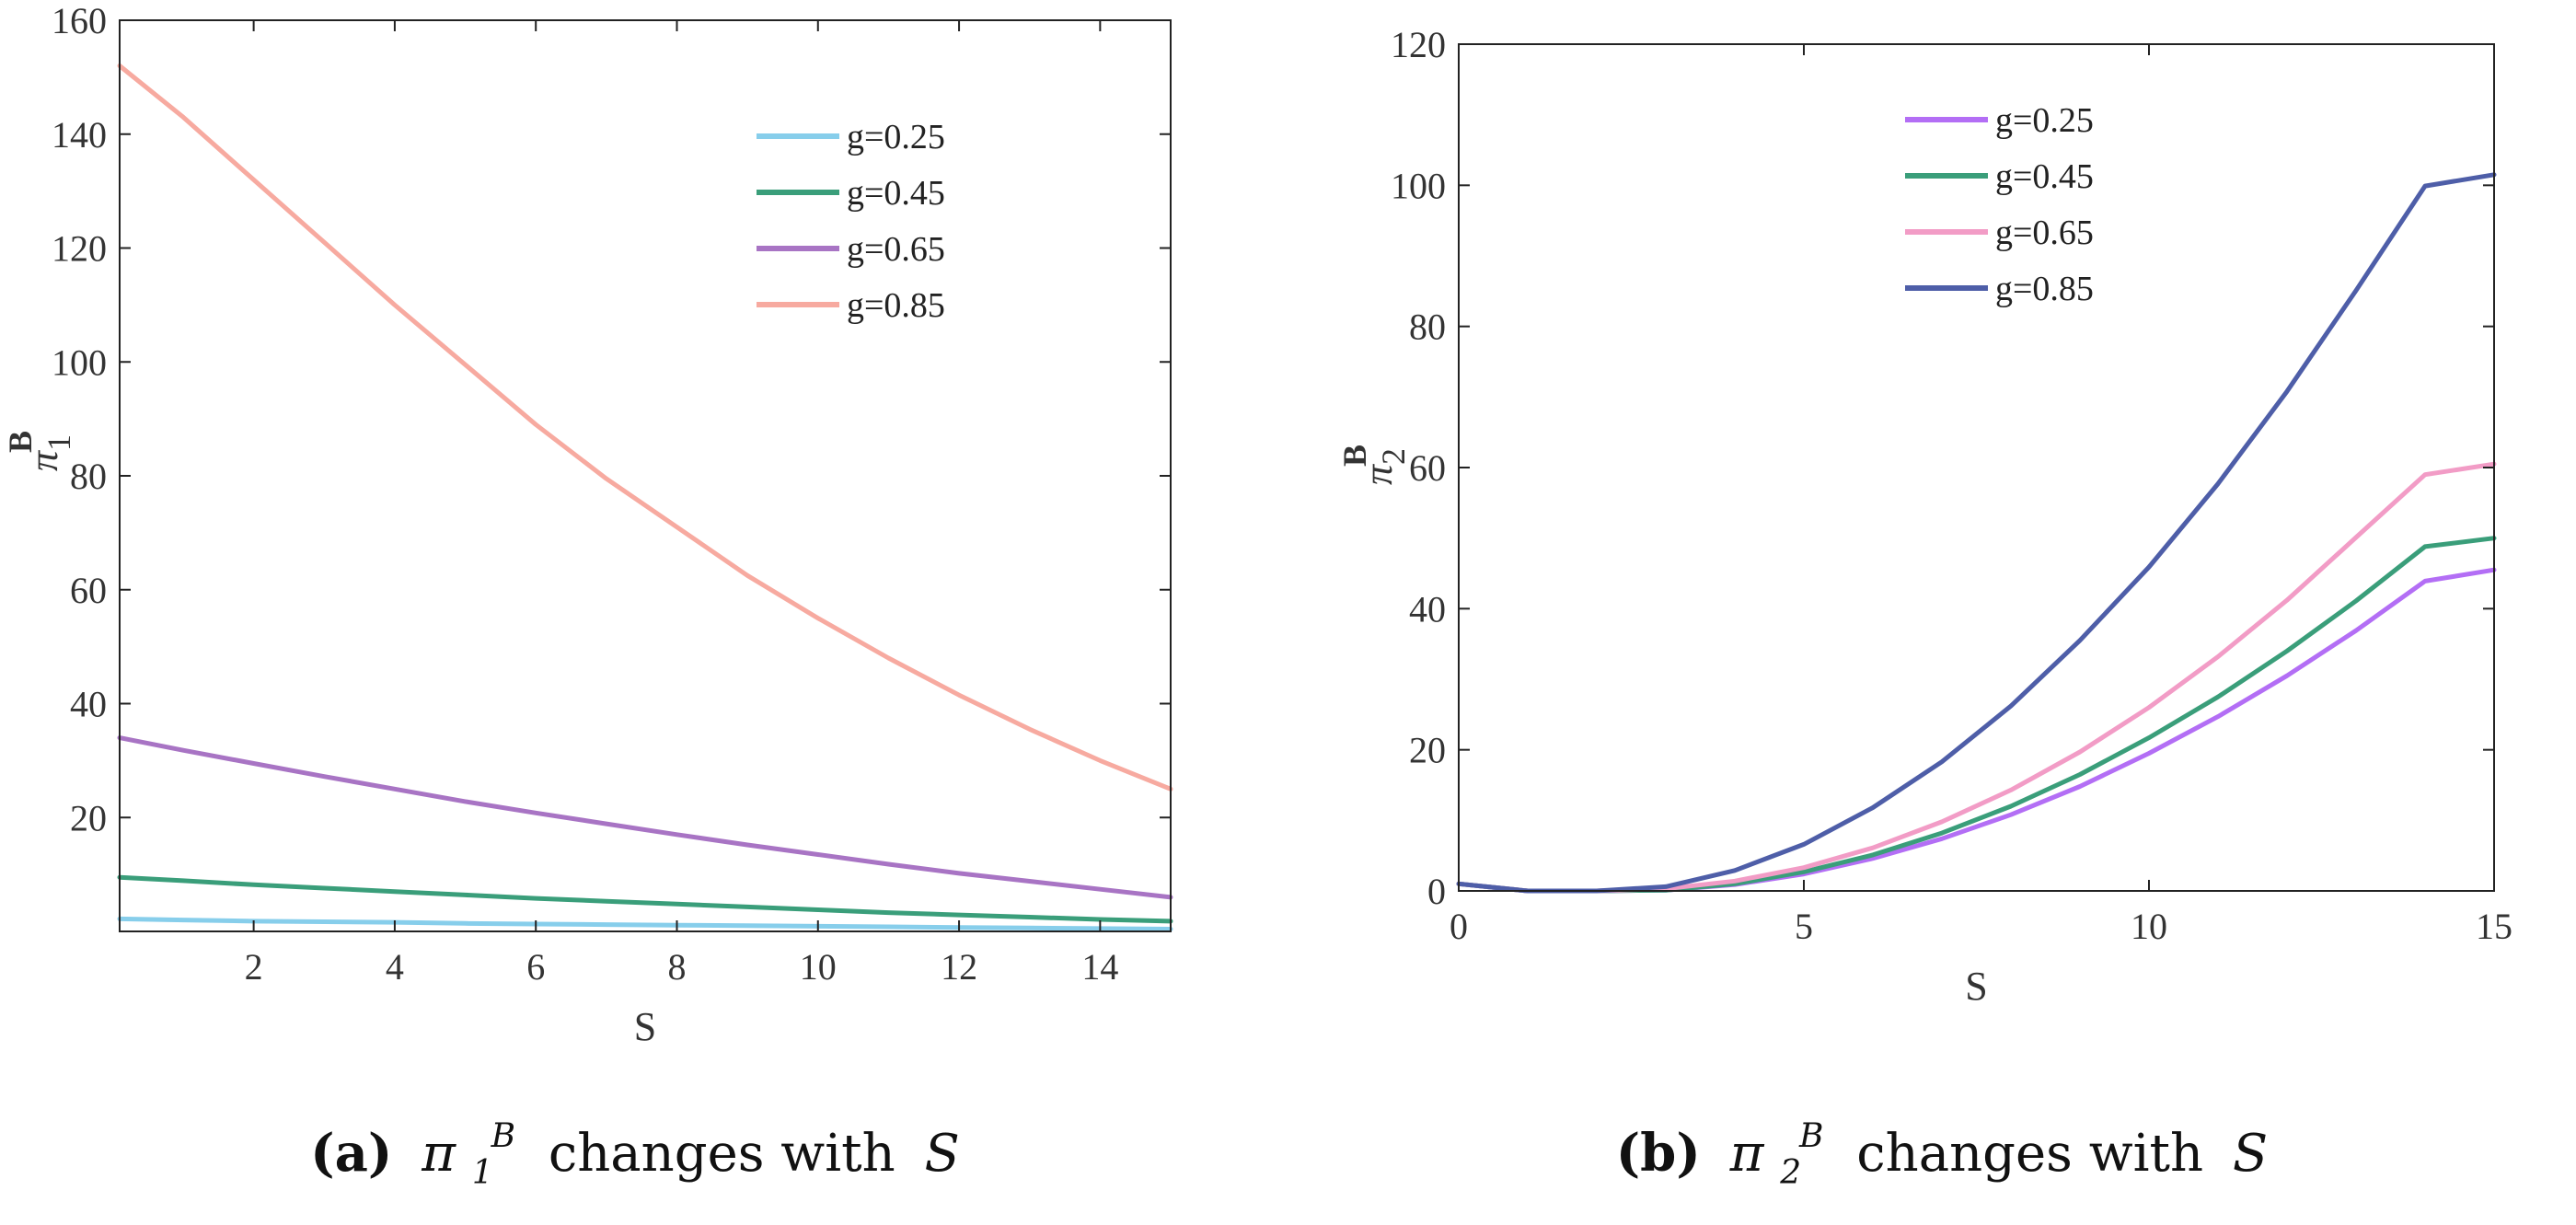  What do you see at coordinates (79, 135) in the screenshot?
I see `y-tick-label: 140` at bounding box center [79, 135].